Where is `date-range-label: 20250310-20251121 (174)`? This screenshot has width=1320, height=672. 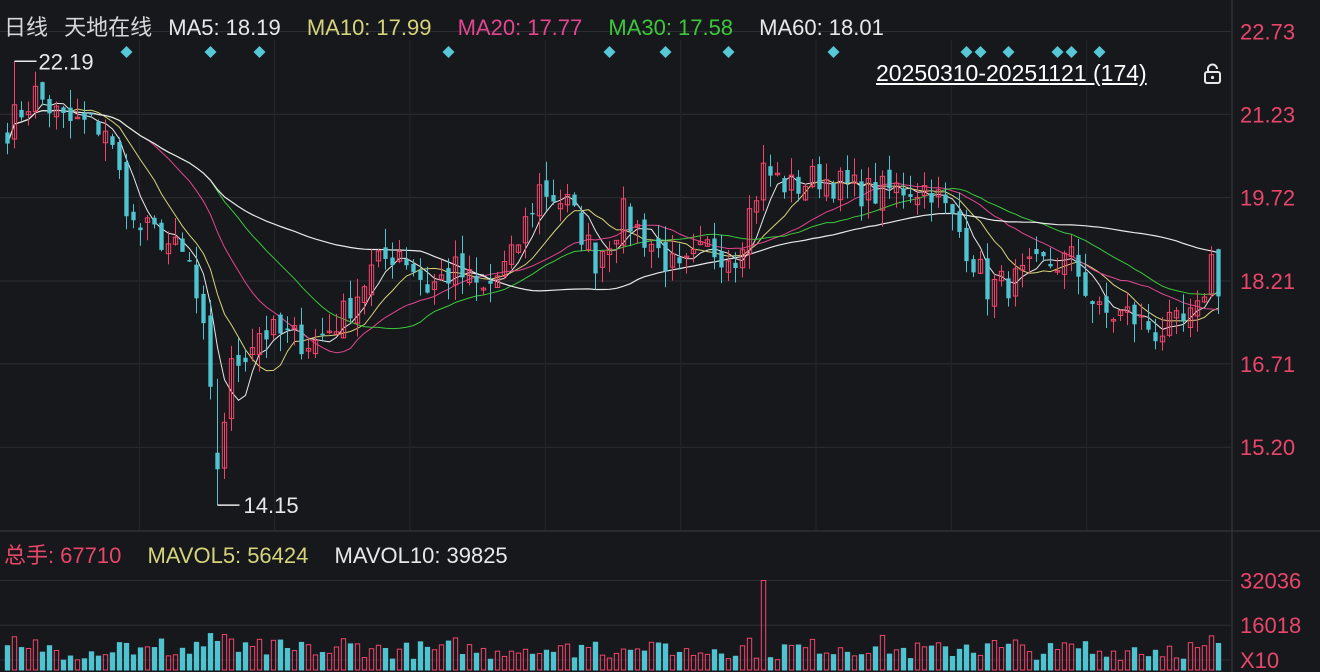 date-range-label: 20250310-20251121 (174) is located at coordinates (1011, 73).